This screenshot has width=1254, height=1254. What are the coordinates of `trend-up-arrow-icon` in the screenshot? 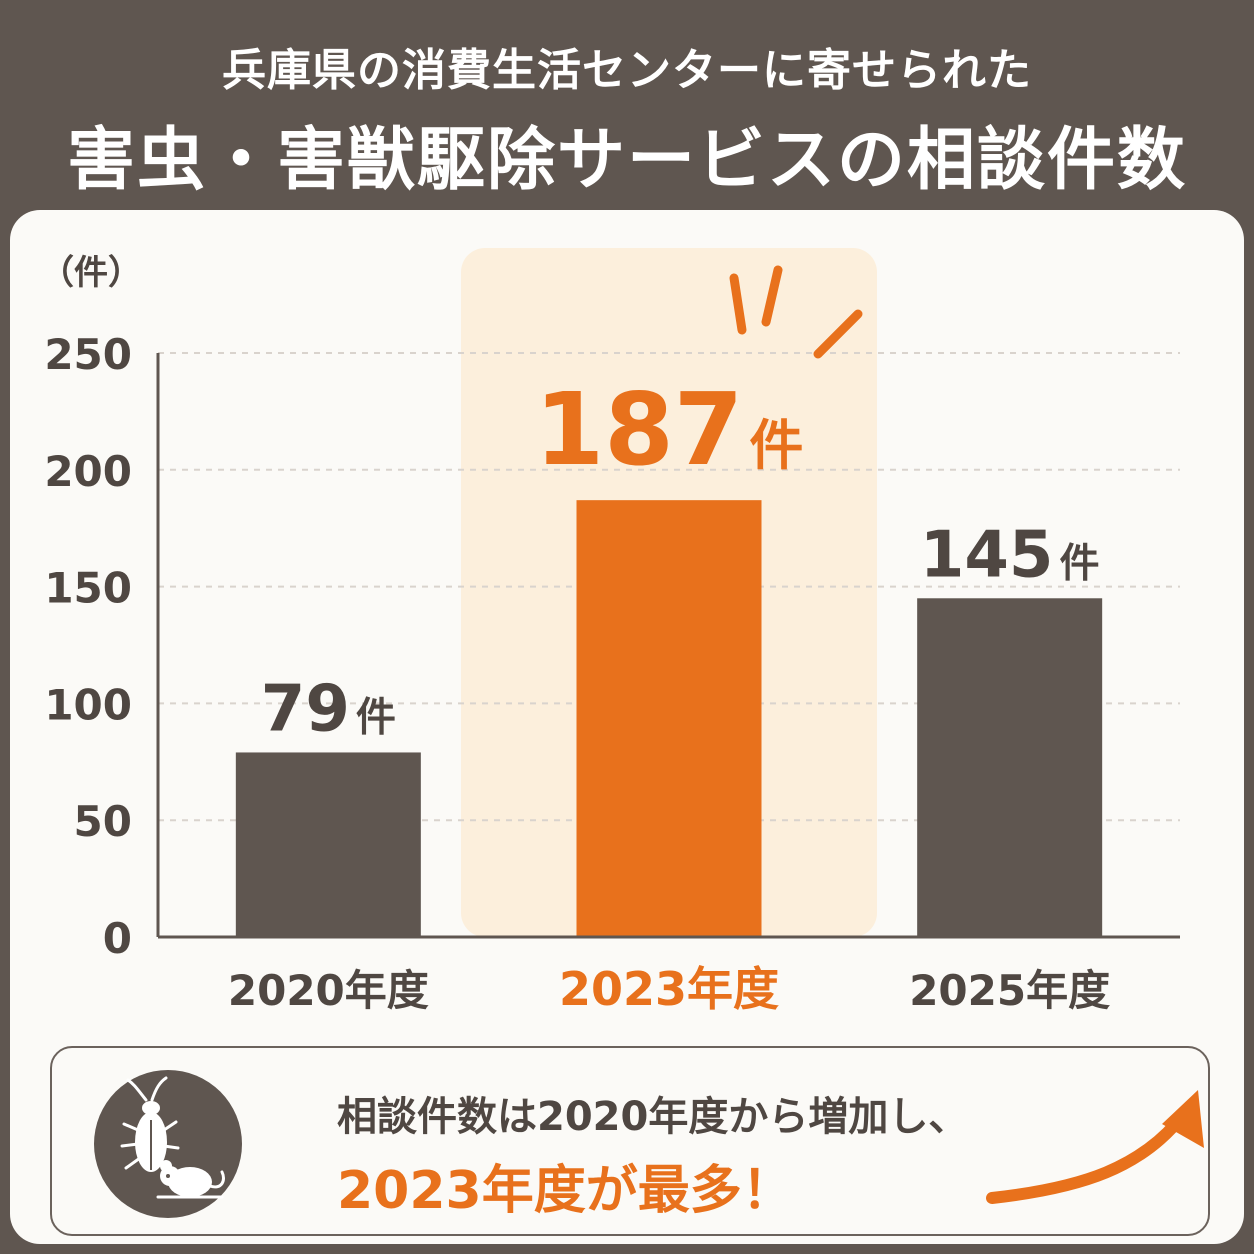 It's located at (1092, 1145).